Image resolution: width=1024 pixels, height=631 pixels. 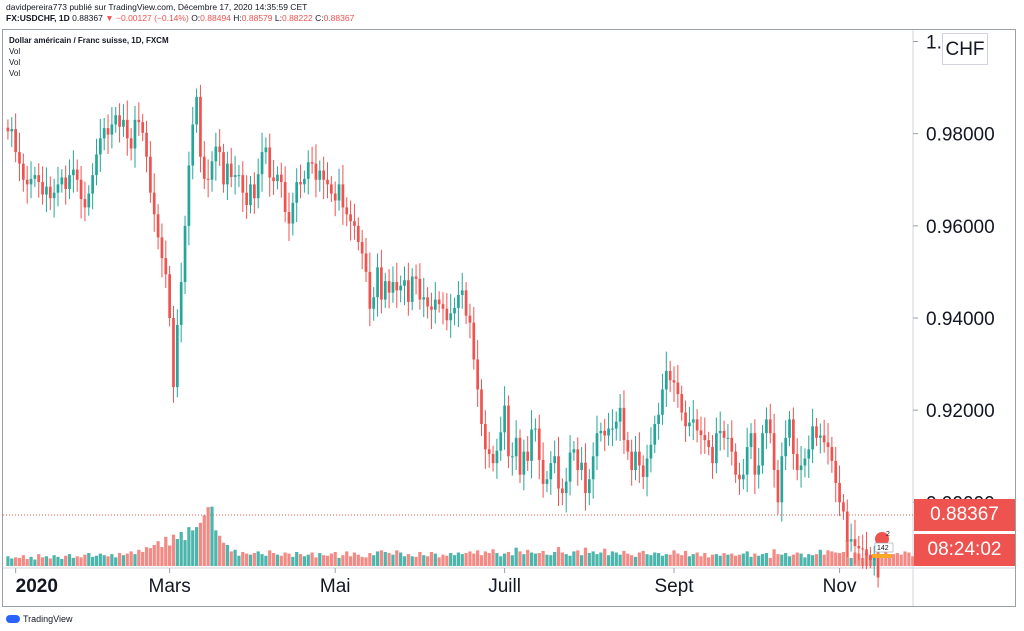 What do you see at coordinates (39, 619) in the screenshot?
I see `footer: TradingView` at bounding box center [39, 619].